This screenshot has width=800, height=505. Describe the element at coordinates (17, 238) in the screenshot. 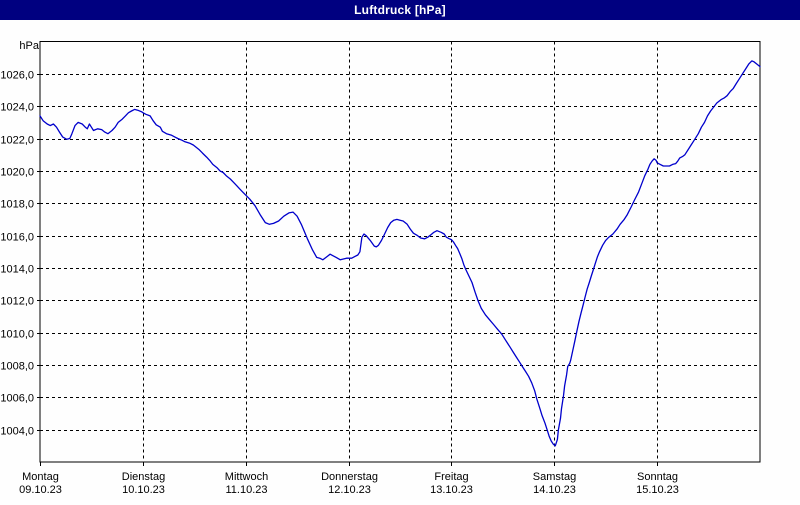

I see `y-tick-label: 1016,0` at that location.